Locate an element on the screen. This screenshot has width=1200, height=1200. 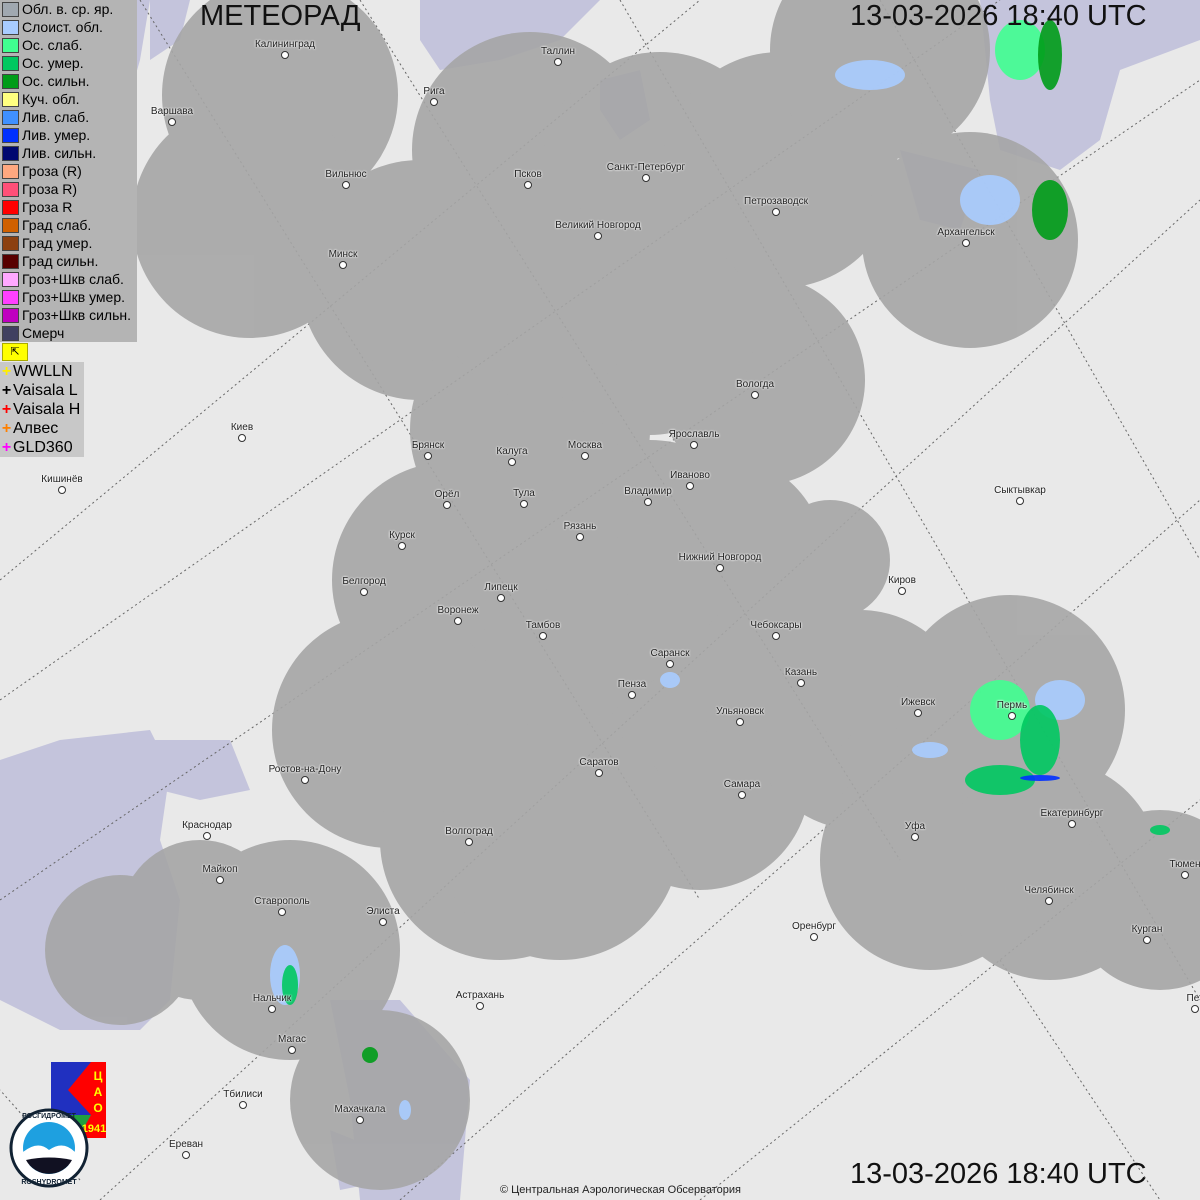
legend-label: Гроза R) is located at coordinates (50, 189).